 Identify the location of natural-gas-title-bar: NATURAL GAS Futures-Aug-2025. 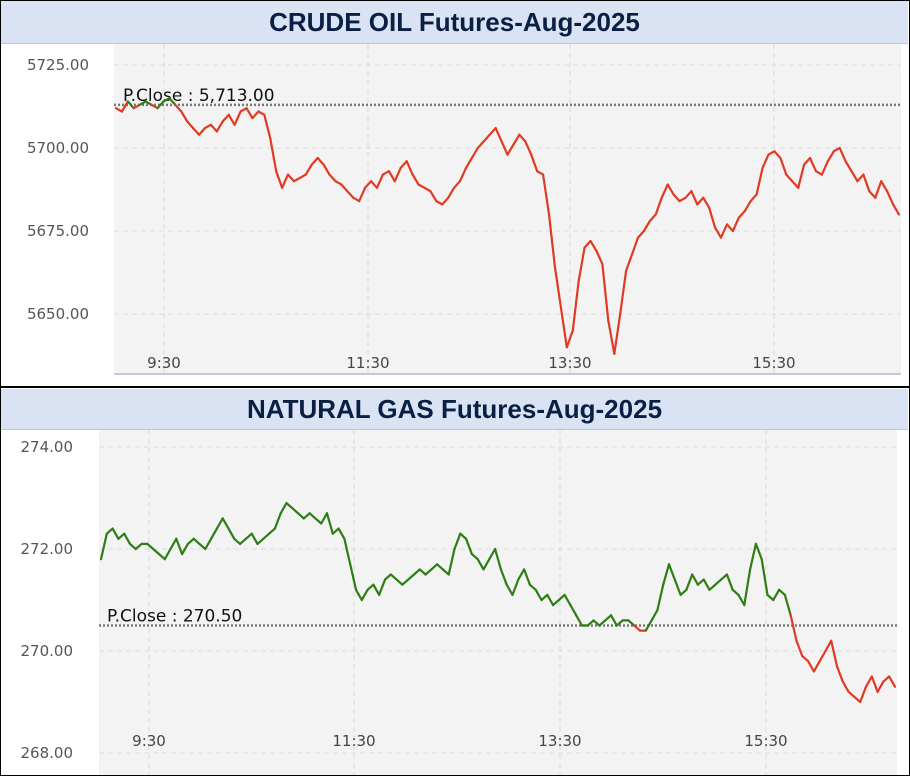
(454, 409).